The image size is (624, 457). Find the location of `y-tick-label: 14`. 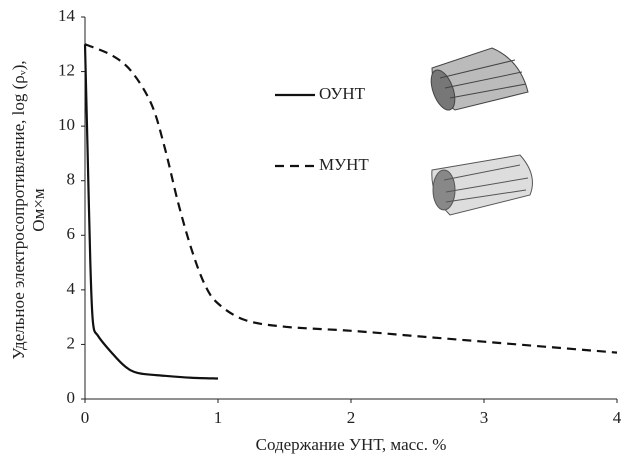

y-tick-label: 14 is located at coordinates (67, 15).